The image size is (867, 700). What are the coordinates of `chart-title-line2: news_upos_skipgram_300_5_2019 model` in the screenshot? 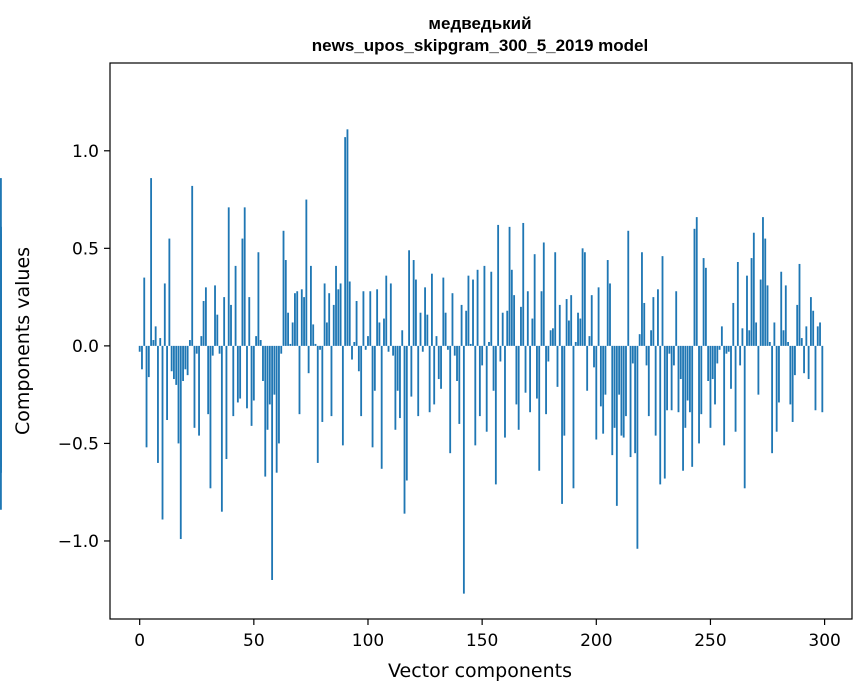 It's located at (480, 45).